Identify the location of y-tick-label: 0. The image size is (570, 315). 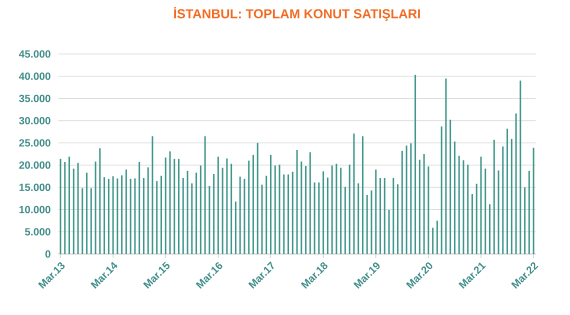
(47, 254).